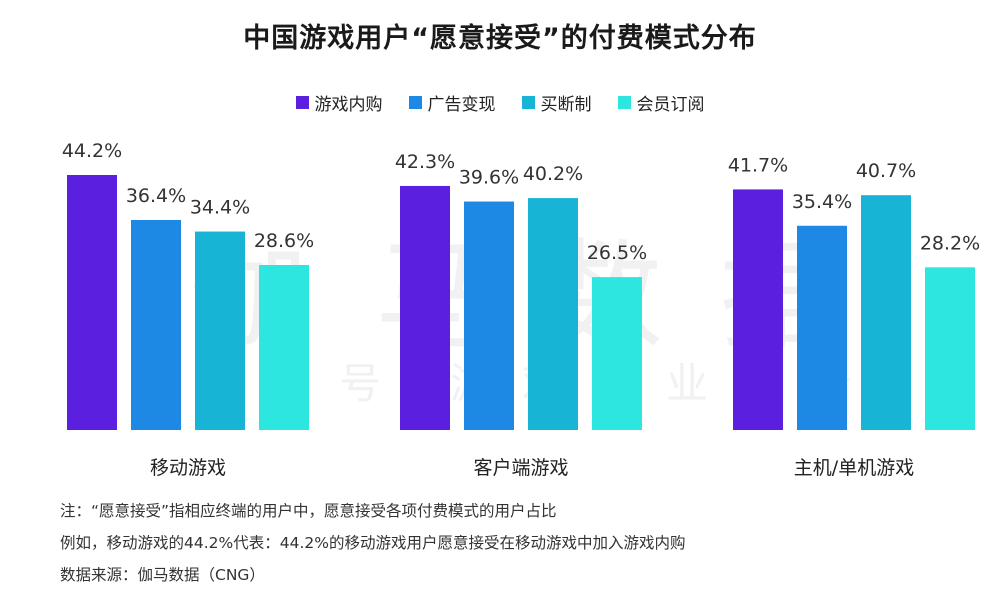  I want to click on bar-value-label: 39.6%, so click(489, 178).